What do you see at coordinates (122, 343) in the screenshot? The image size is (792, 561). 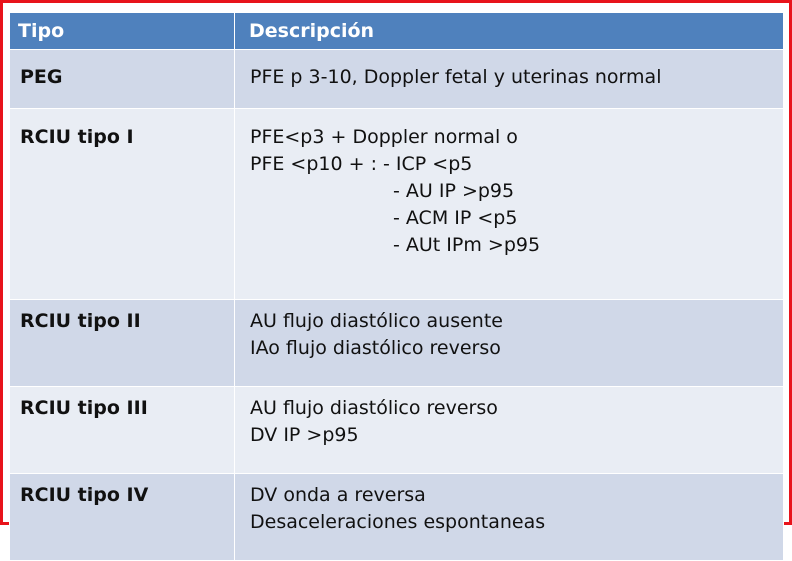 I see `tipo-cell: RCIU tipo II` at bounding box center [122, 343].